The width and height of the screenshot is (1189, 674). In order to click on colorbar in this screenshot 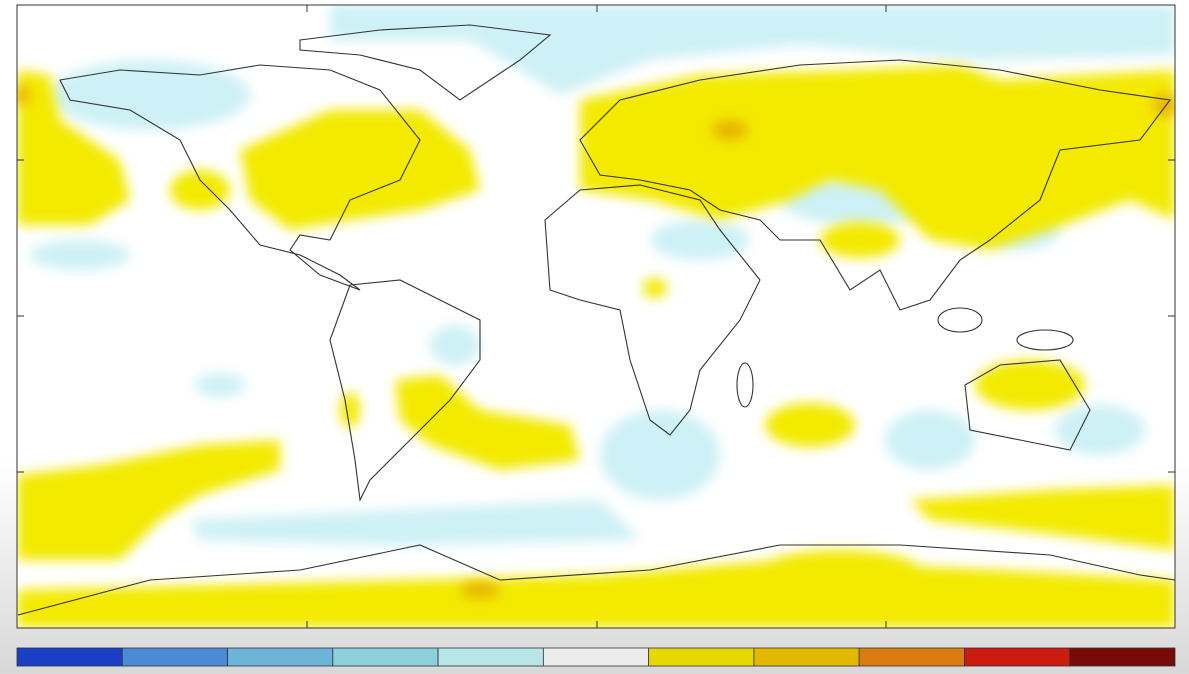, I will do `click(596, 657)`.